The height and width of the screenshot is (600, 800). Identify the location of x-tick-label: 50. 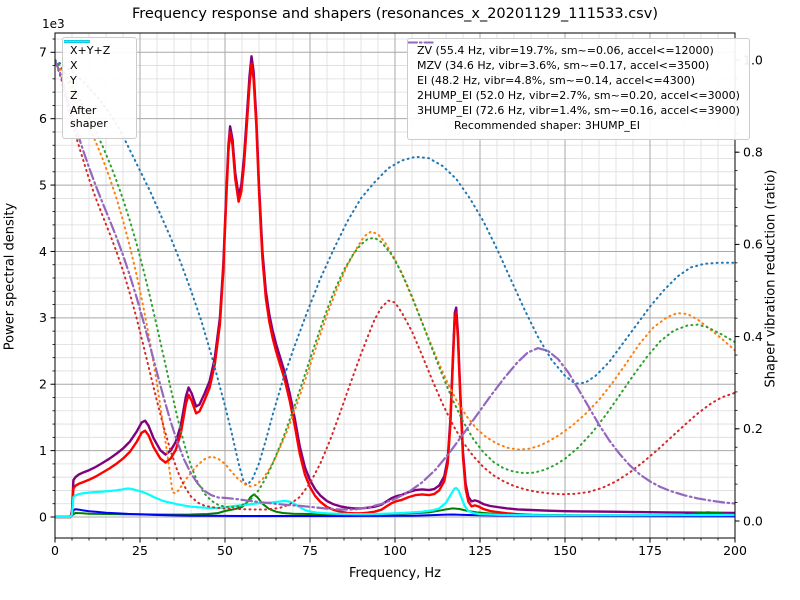
(225, 550).